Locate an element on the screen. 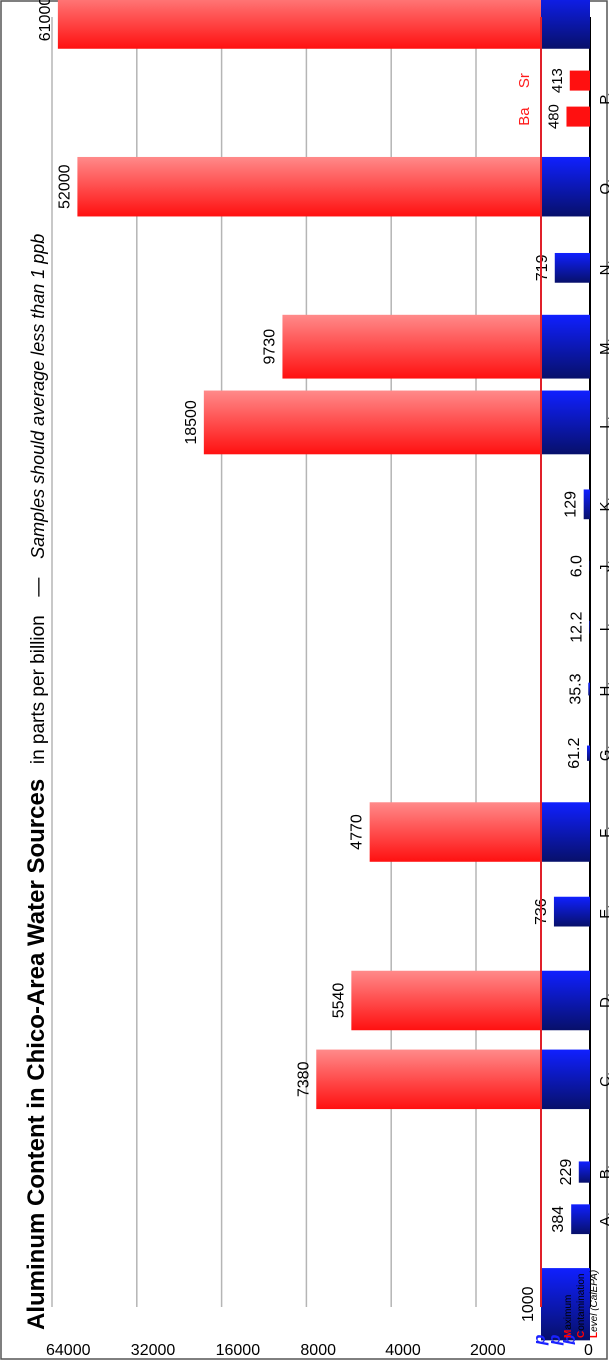 The width and height of the screenshot is (609, 1367). y-tick-label: 0 is located at coordinates (588, 1350).